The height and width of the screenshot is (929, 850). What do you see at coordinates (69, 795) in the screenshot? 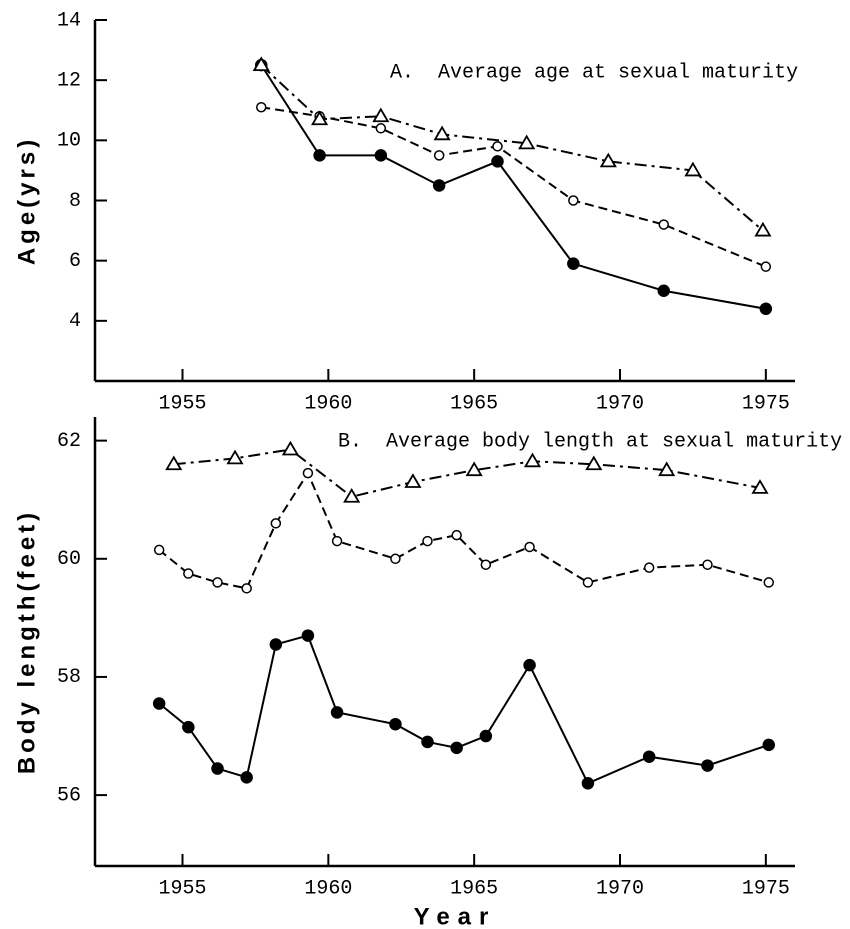
I see `y-tick-label: 56` at bounding box center [69, 795].